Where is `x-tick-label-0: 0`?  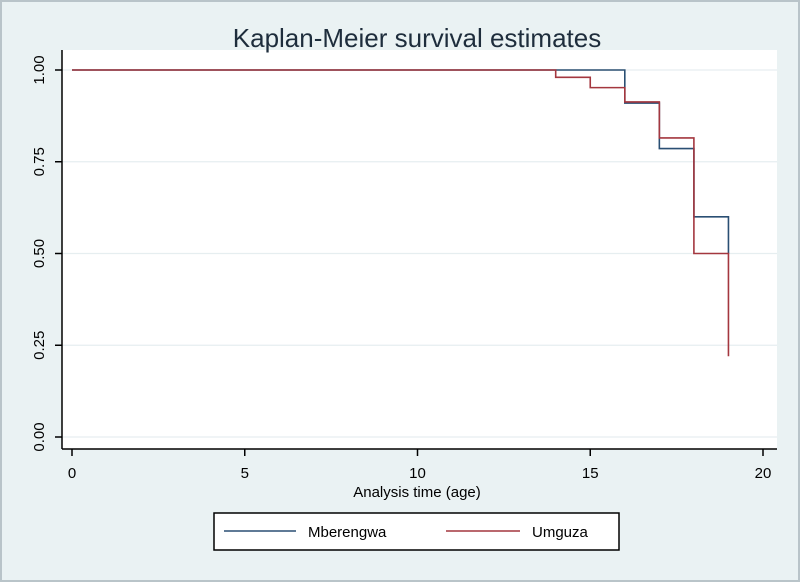
x-tick-label-0: 0 is located at coordinates (72, 473).